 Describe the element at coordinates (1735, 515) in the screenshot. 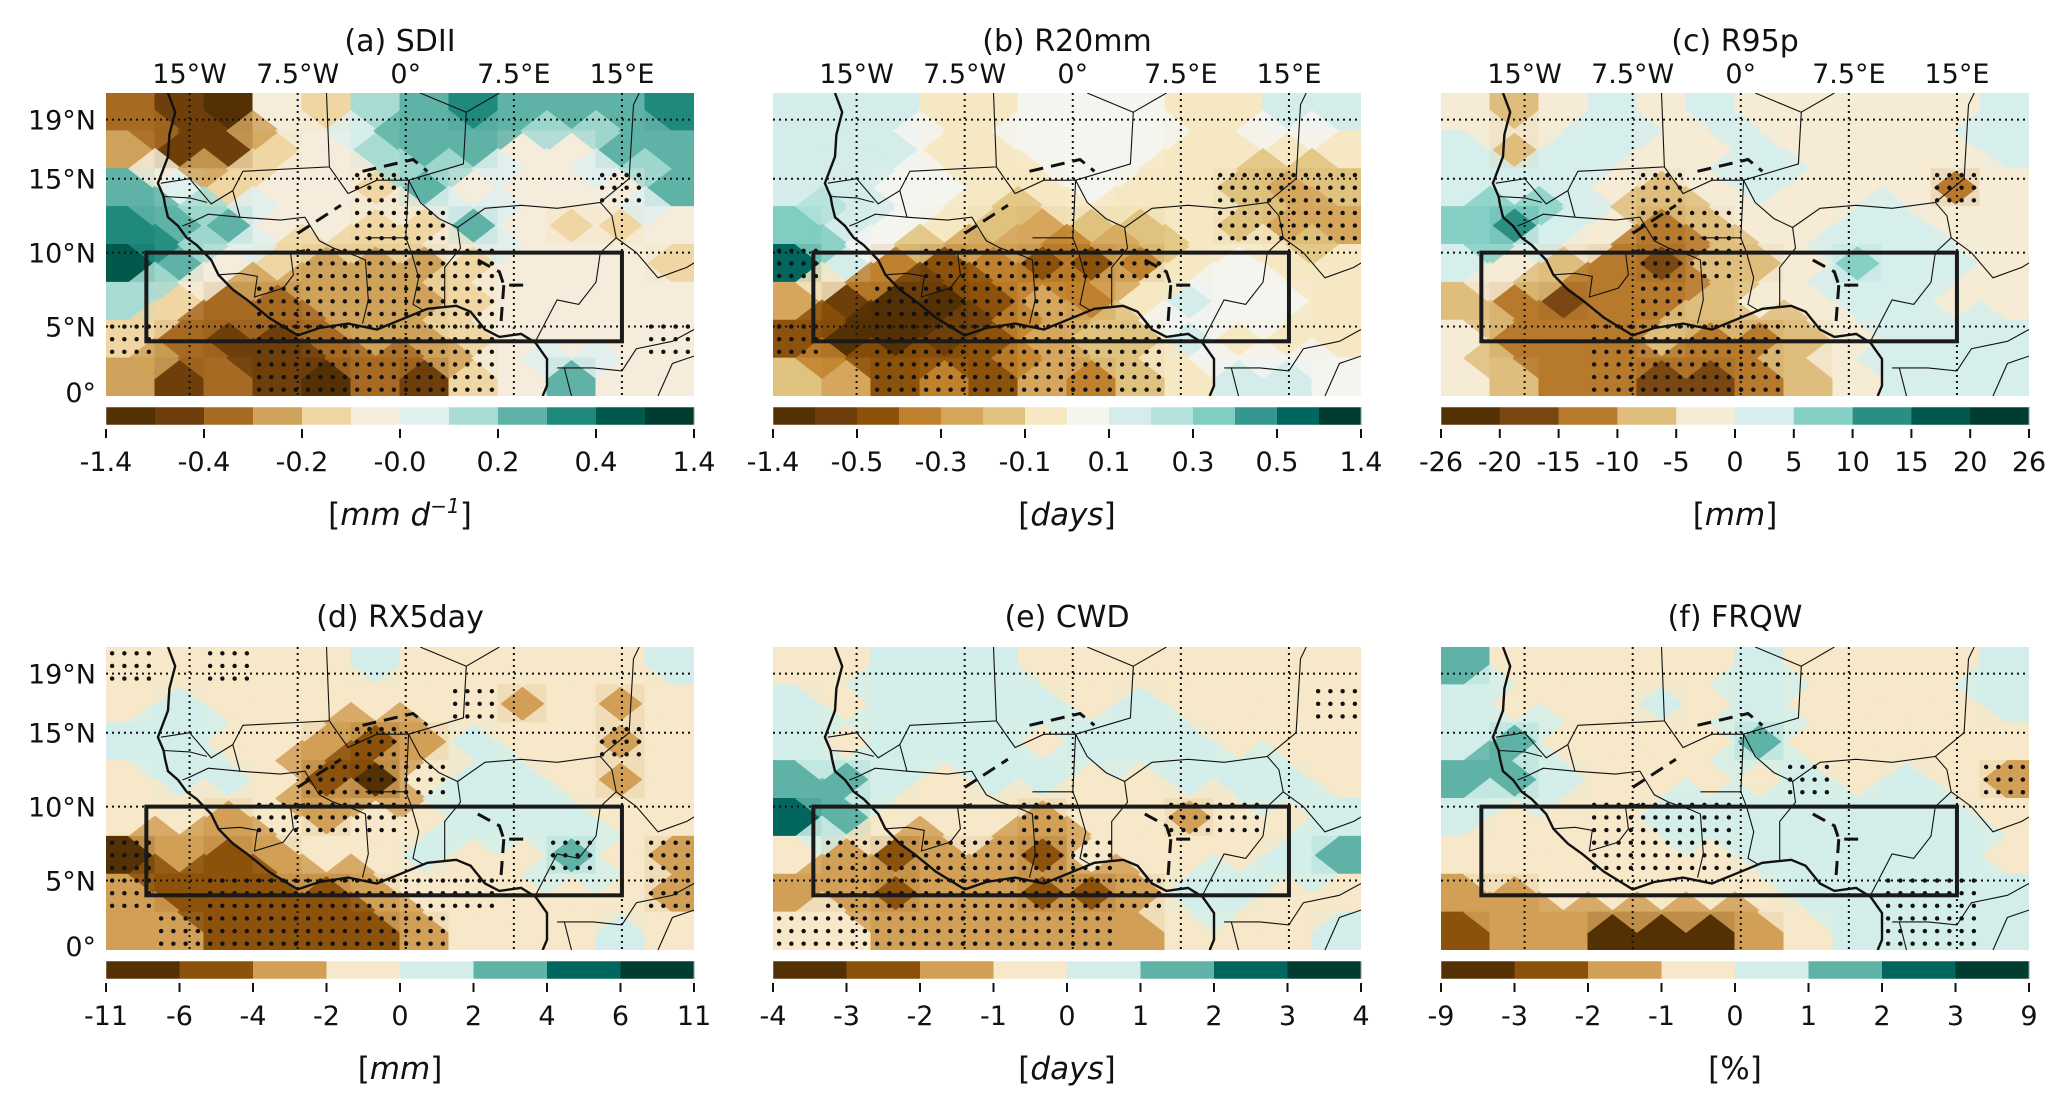

I see `unit-label: [mm]` at that location.